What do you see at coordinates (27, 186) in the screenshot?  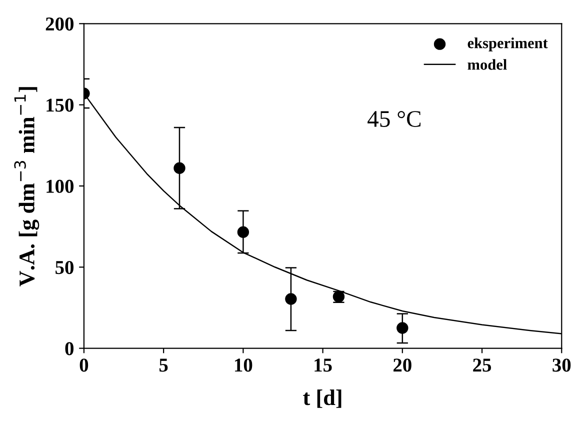 I see `y-axis-title: V.A. [g dm$^{−3}$ min$^{−1}$]` at bounding box center [27, 186].